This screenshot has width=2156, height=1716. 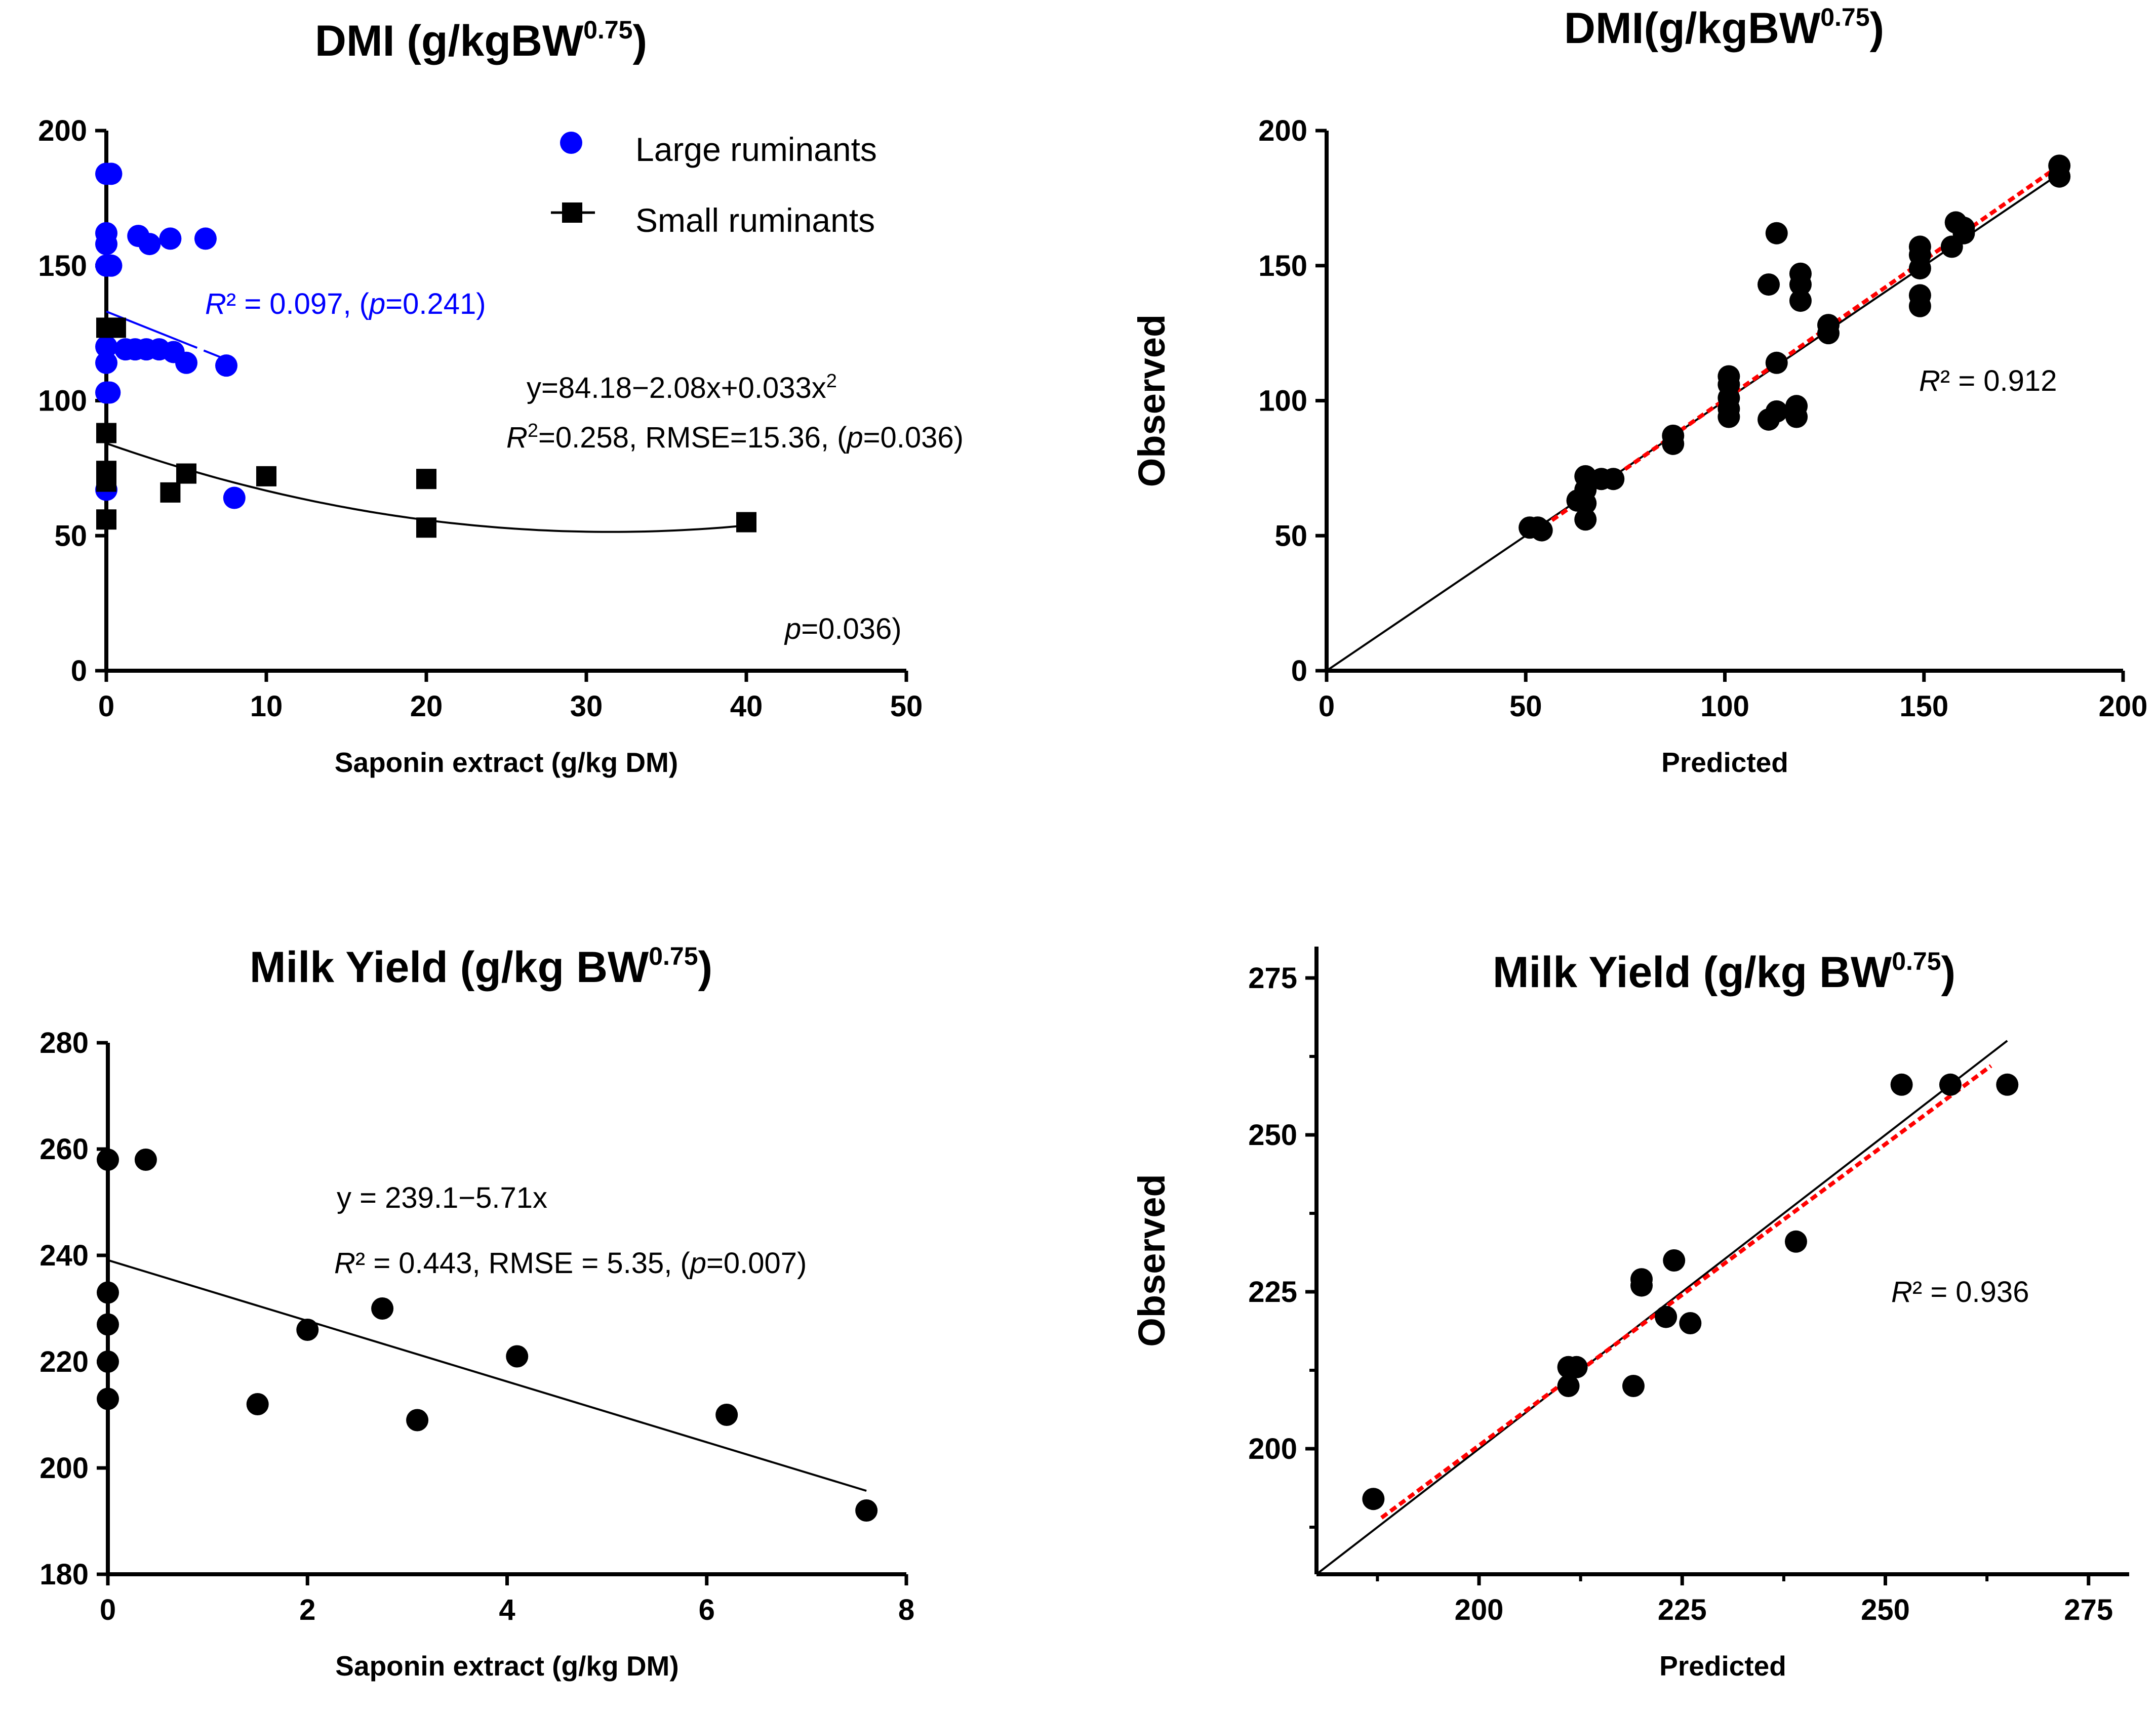 What do you see at coordinates (64, 1574) in the screenshot?
I see `y-tick-label: 180` at bounding box center [64, 1574].